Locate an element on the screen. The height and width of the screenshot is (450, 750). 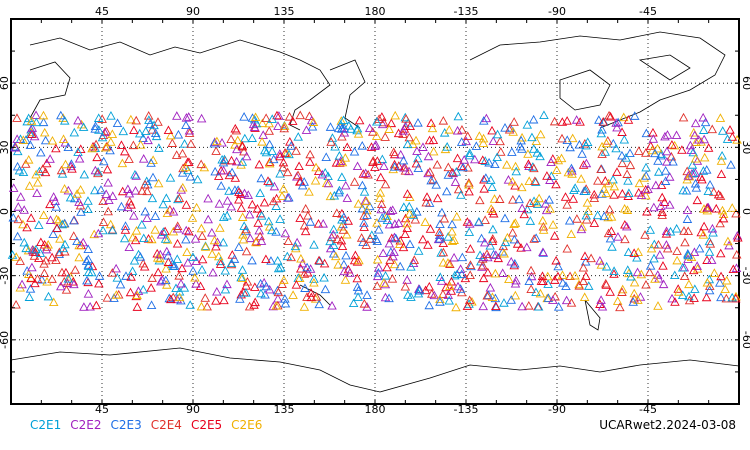
bottom-lon-label: -45 is located at coordinates (648, 409).